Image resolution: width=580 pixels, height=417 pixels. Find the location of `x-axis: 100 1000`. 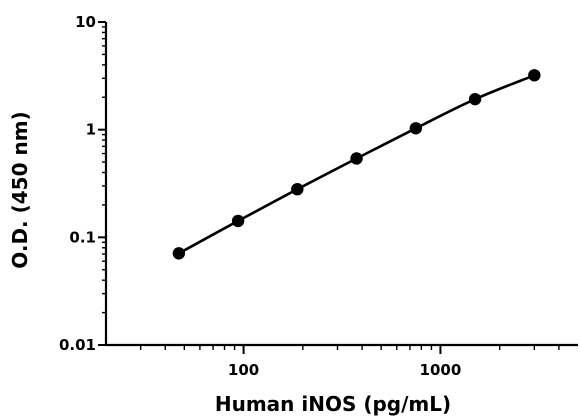

x-axis: 100 1000 is located at coordinates (342, 361).